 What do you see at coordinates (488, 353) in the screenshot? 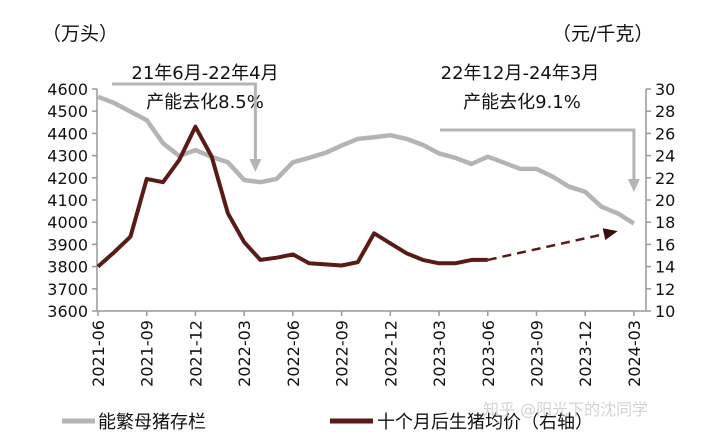
I see `x-tick-label: 2023-06` at bounding box center [488, 353].